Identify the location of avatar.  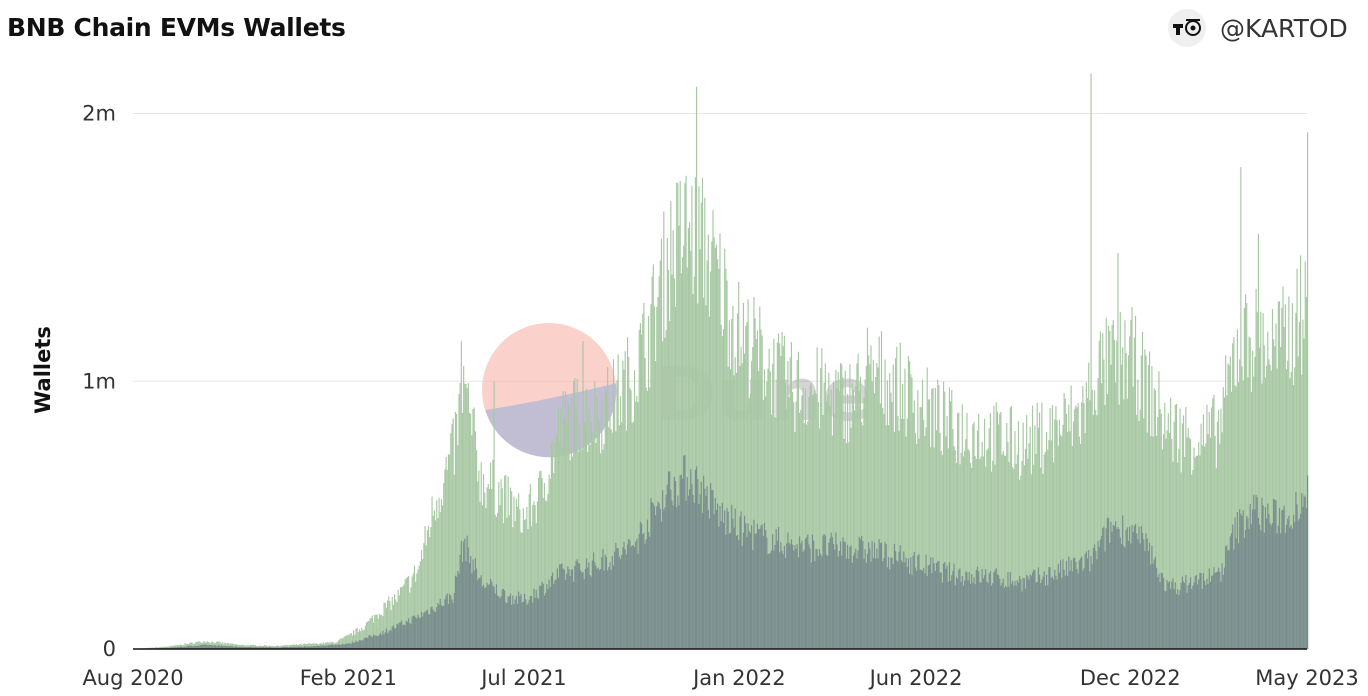
(1187, 28).